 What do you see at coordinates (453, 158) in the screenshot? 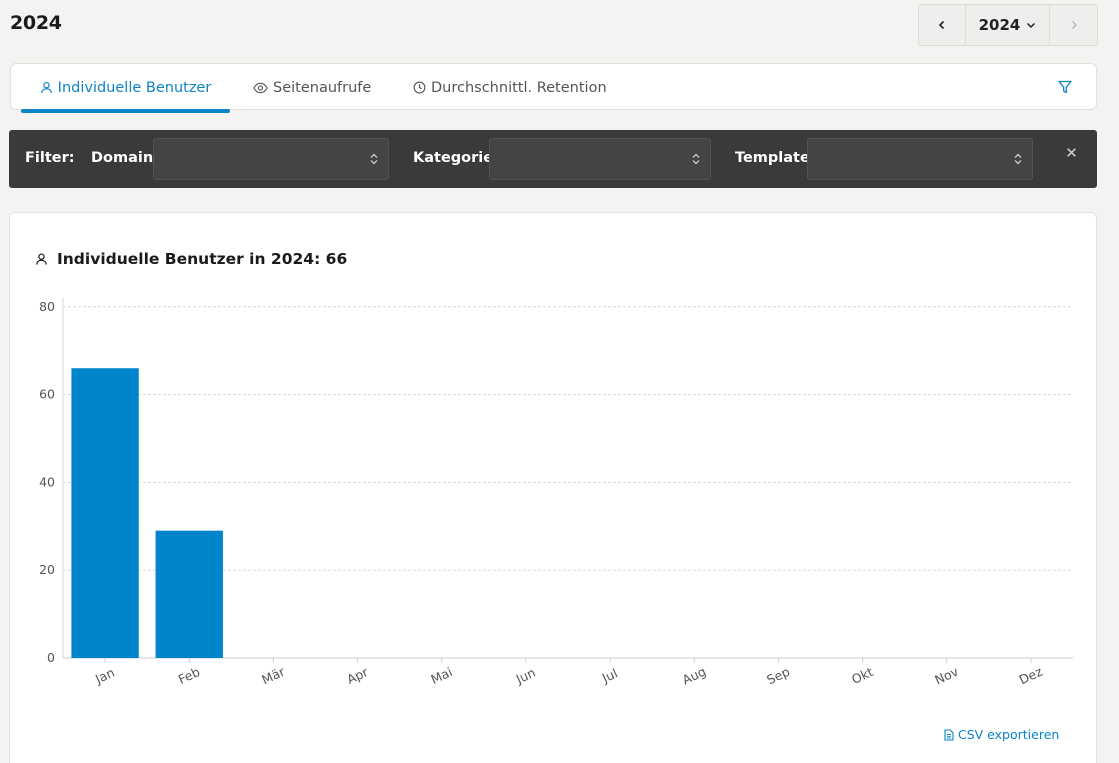
I see `category-label: Kategorie` at bounding box center [453, 158].